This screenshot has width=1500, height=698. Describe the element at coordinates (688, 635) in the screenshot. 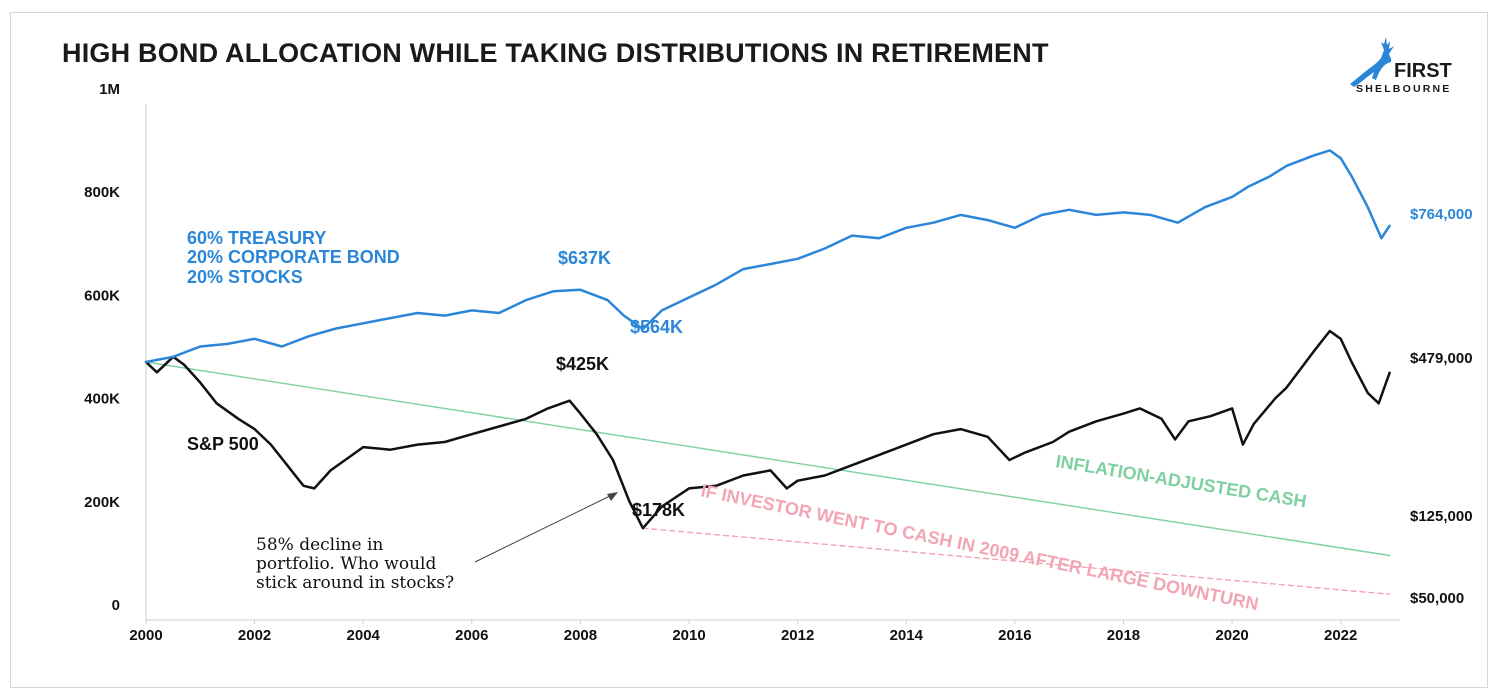

I see `x-tick-label: 2010` at that location.